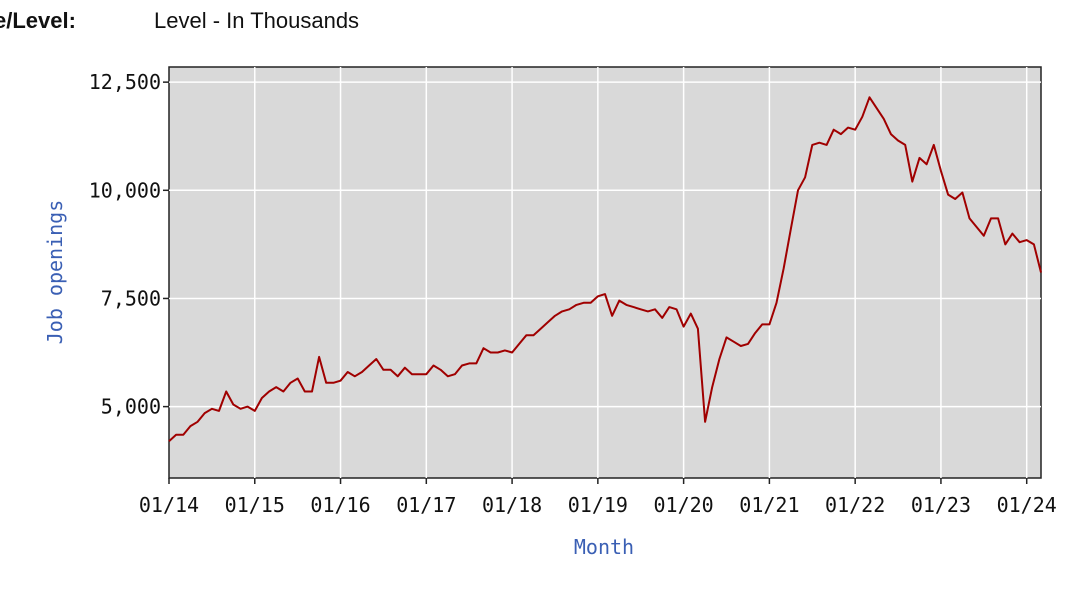  Describe the element at coordinates (131, 298) in the screenshot. I see `y-tick-label: 7,500` at that location.